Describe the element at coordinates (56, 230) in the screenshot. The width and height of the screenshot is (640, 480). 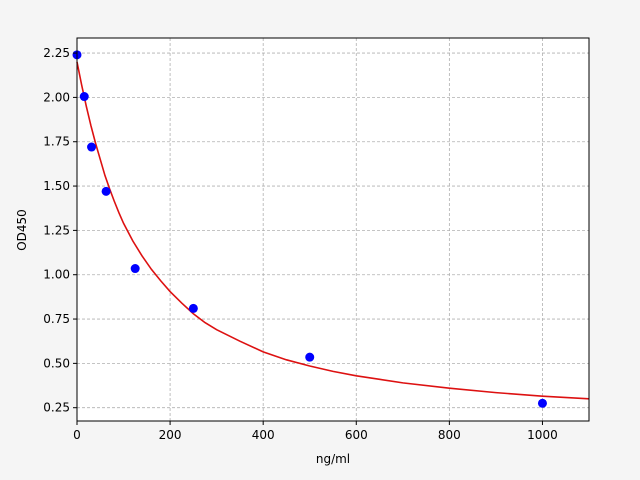
I see `y-tick-label: 1.25` at that location.